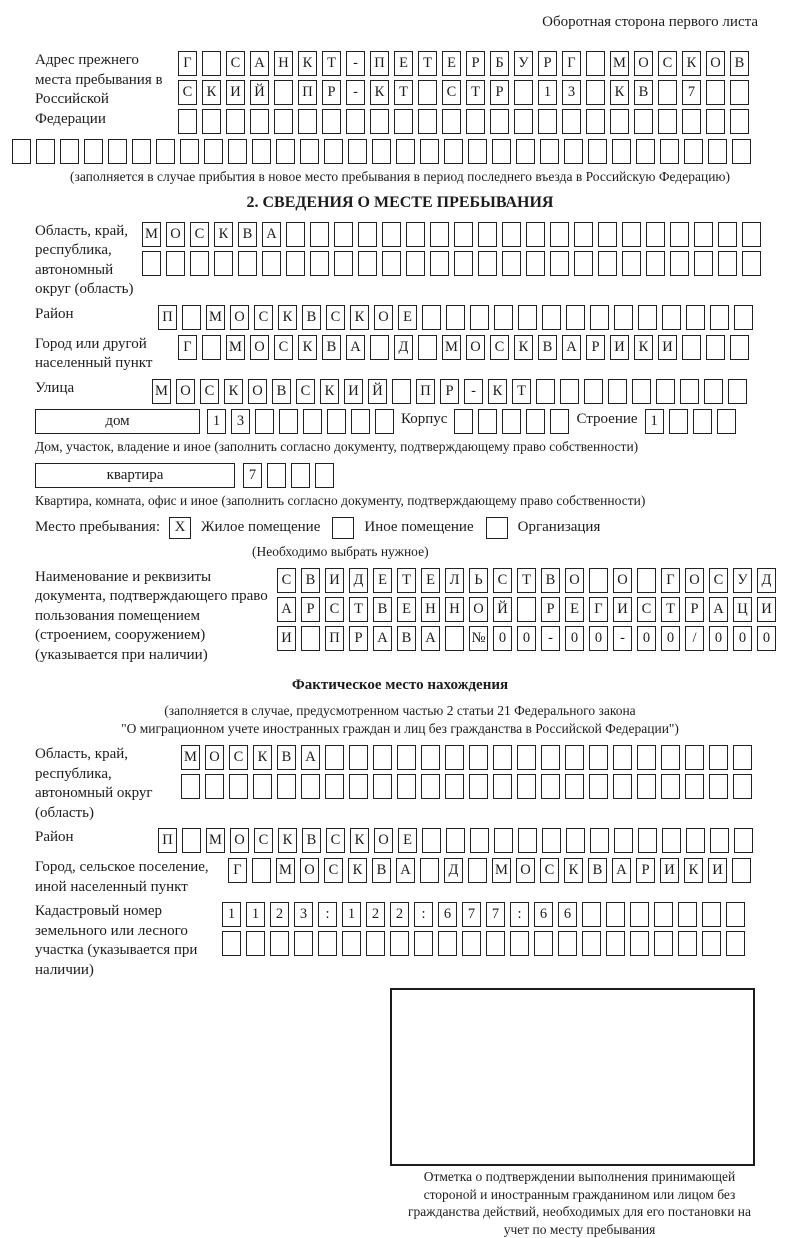  Describe the element at coordinates (654, 421) in the screenshot. I see `char-cell: 1` at that location.